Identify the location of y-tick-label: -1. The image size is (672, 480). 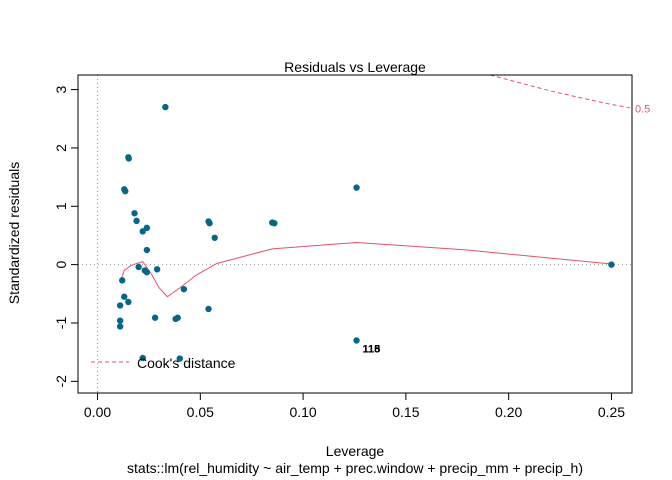
(61, 323).